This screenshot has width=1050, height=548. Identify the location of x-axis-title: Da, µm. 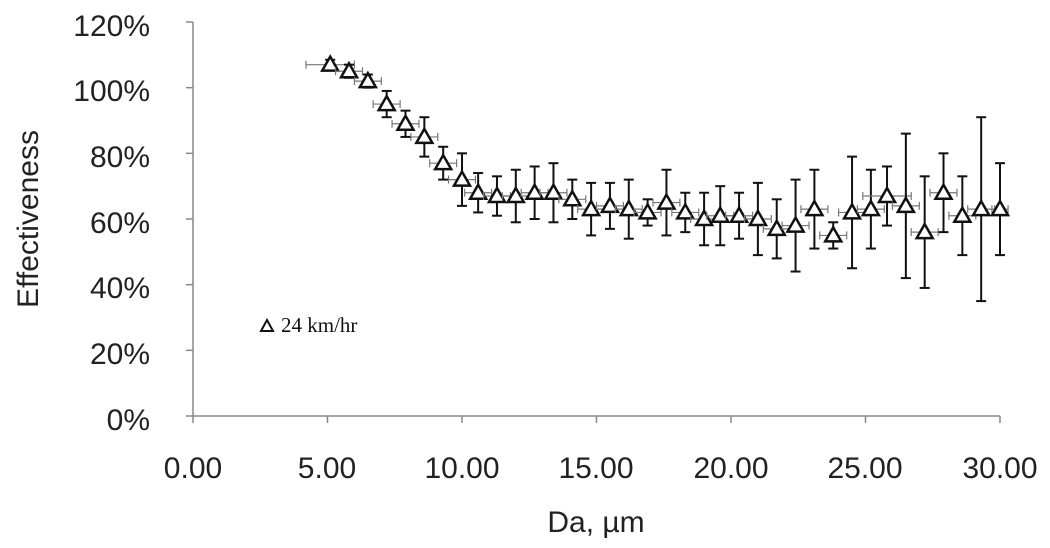
(595, 522).